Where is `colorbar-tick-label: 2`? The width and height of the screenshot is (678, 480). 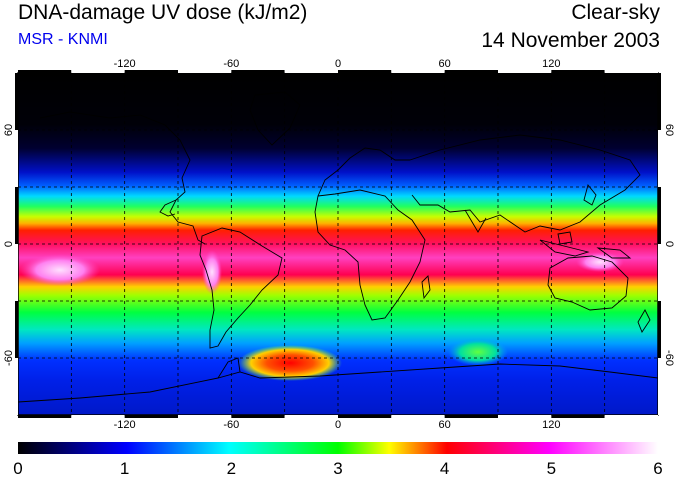
colorbar-tick-label: 2 is located at coordinates (231, 468).